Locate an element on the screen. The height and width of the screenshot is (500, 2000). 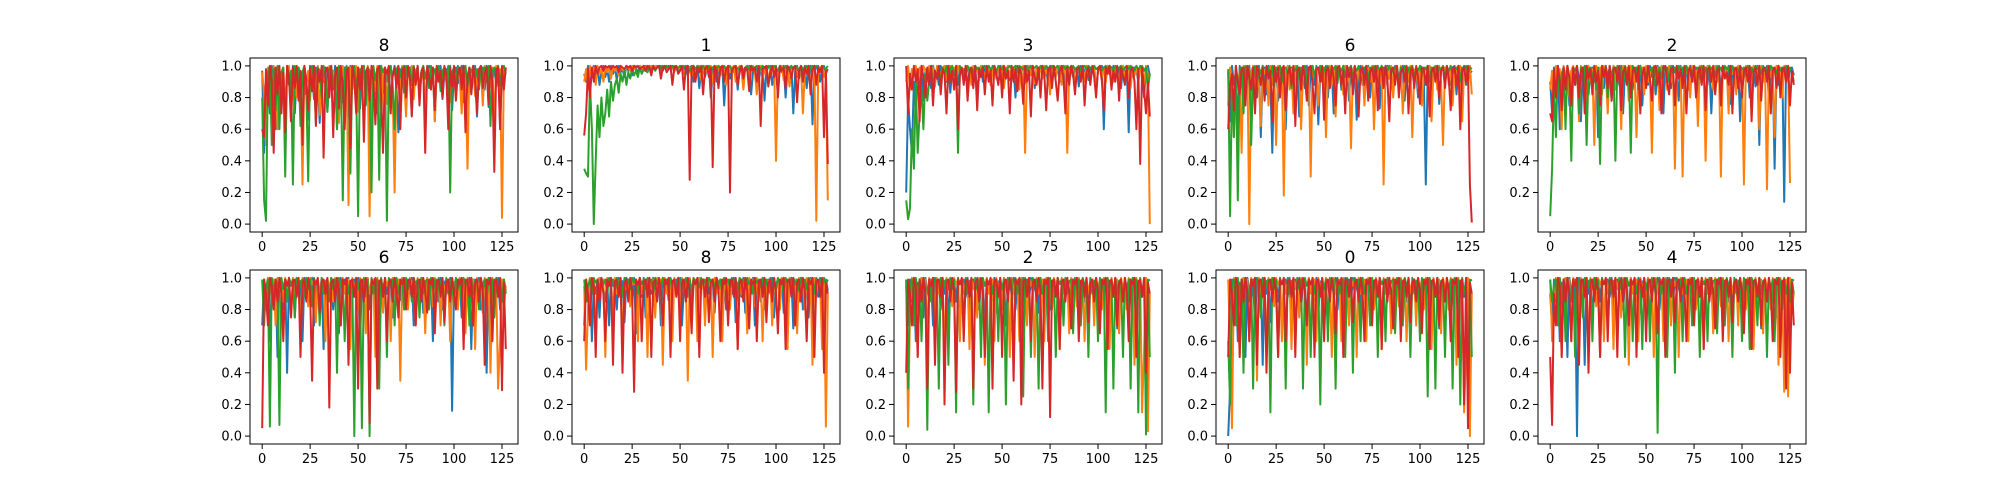
subplot-title: 1 is located at coordinates (706, 46).